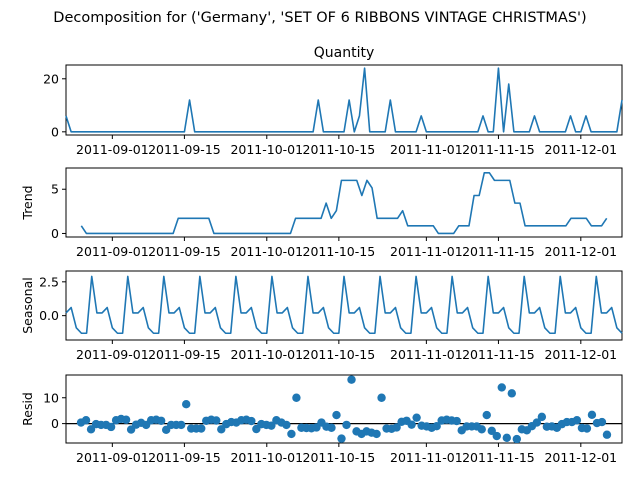 This screenshot has width=640, height=480. What do you see at coordinates (27, 202) in the screenshot?
I see `y-axis-label: Trend` at bounding box center [27, 202].